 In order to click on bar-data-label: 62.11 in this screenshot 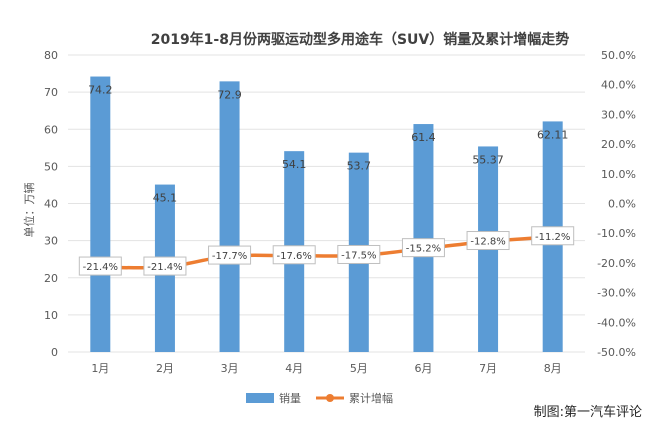, I will do `click(553, 134)`.